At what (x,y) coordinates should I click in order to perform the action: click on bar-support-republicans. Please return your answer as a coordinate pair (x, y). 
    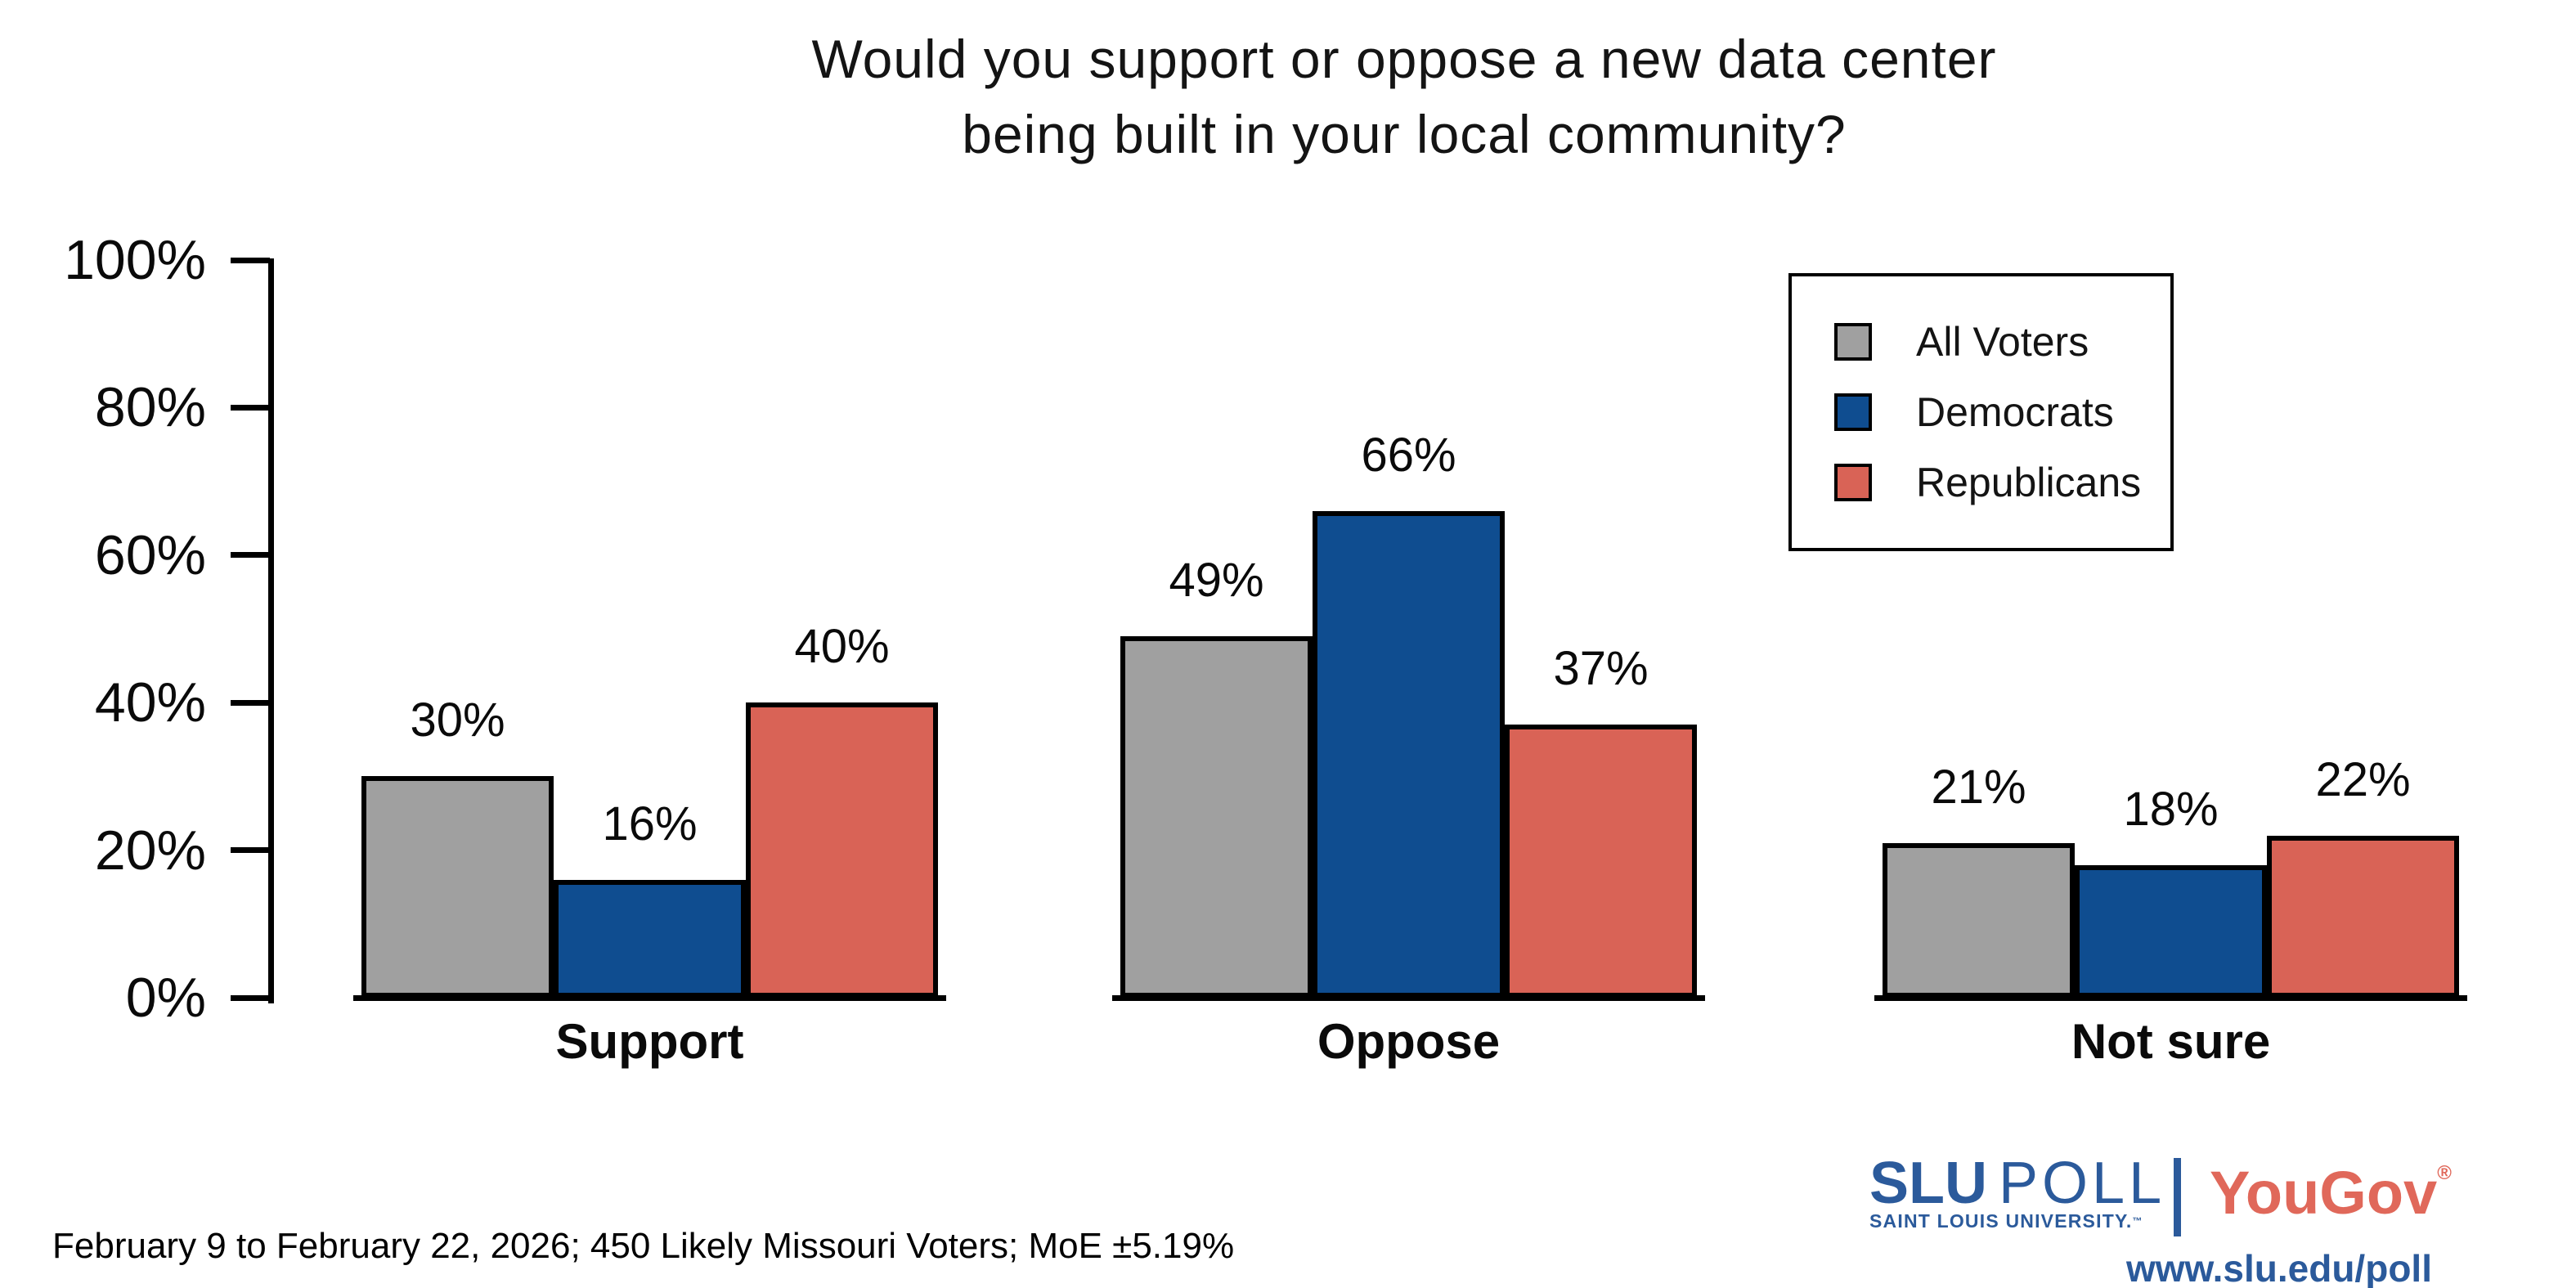
    Looking at the image, I should click on (842, 850).